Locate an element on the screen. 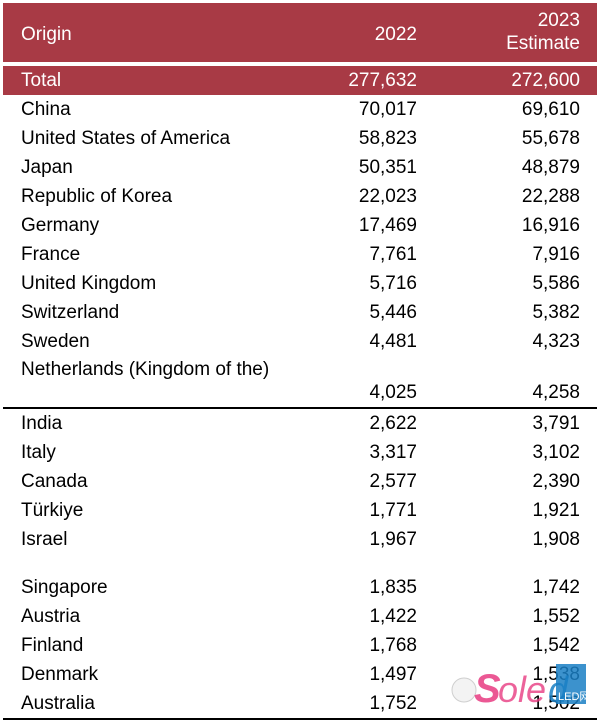 The height and width of the screenshot is (720, 600). value-2023: 55,678 is located at coordinates (550, 138).